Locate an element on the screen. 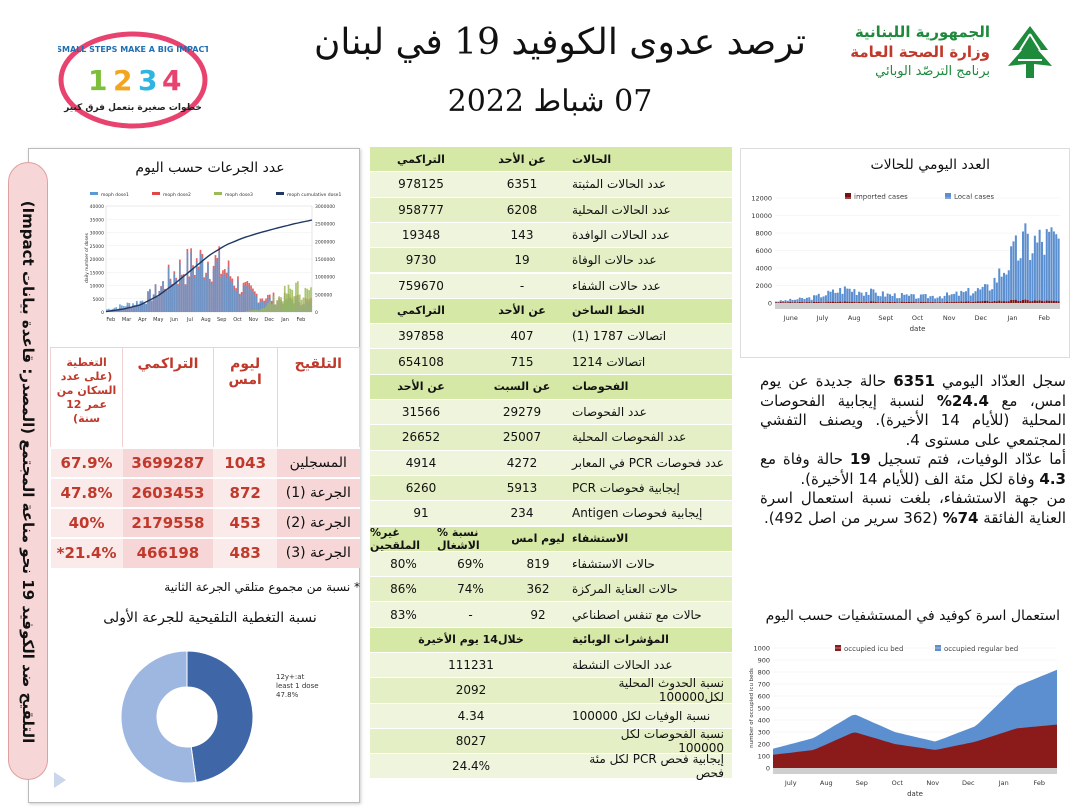 This screenshot has height=810, width=1080. daily-month-label: Sept is located at coordinates (885, 318).